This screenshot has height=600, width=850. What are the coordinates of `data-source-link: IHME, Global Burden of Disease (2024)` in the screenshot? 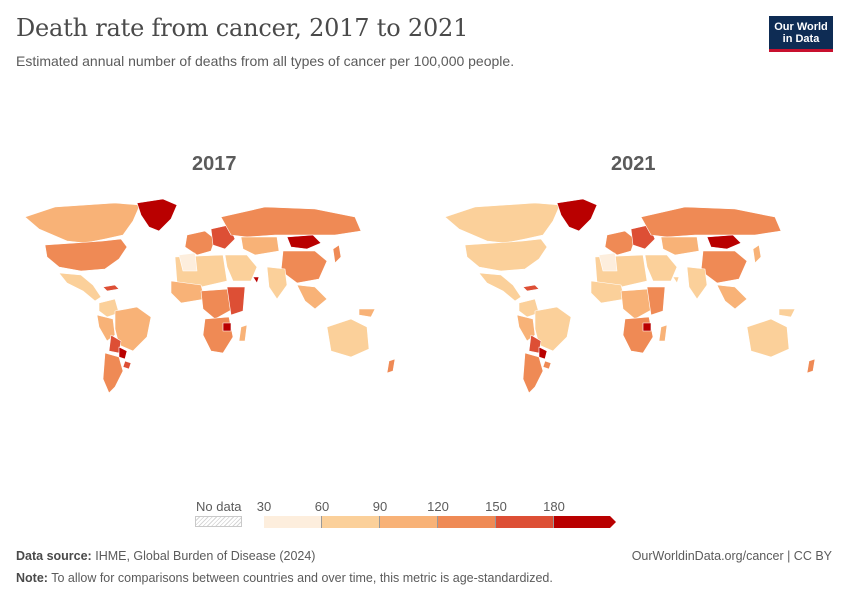 It's located at (205, 556).